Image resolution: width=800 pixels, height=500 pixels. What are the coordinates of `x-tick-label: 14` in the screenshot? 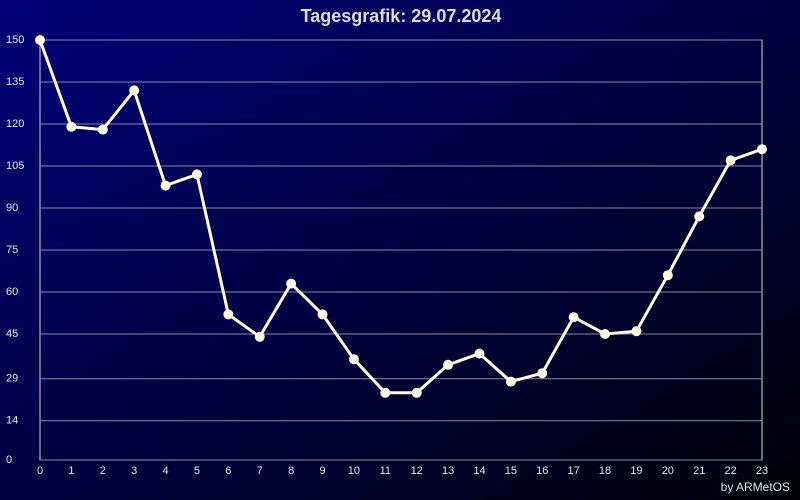 It's located at (479, 471).